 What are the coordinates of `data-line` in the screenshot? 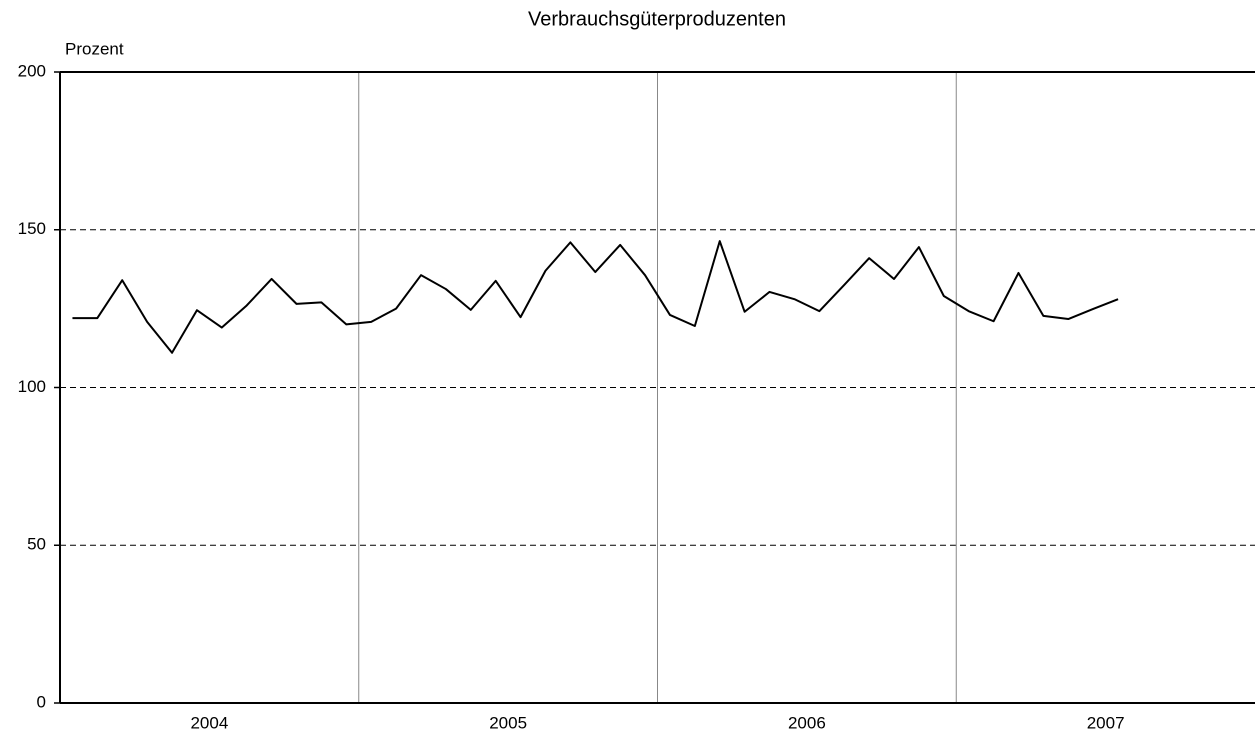 It's located at (595, 297).